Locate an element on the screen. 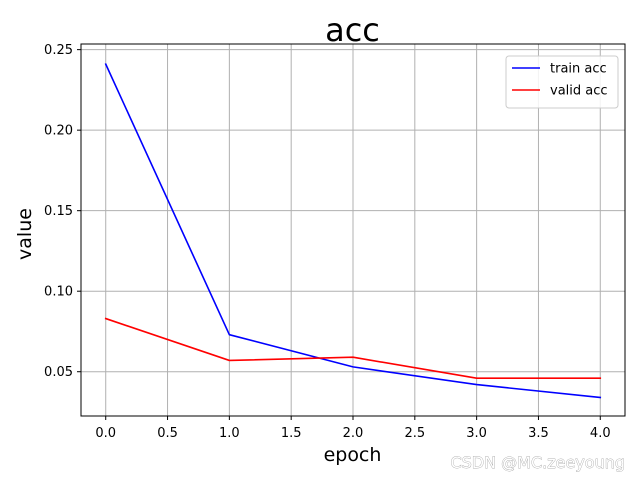 The image size is (640, 480). legend-box is located at coordinates (562, 82).